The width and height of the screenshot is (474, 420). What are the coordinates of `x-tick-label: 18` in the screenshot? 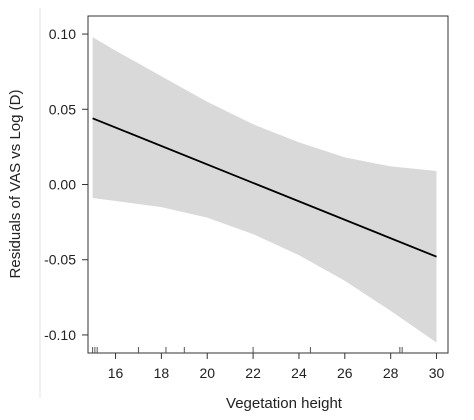 It's located at (162, 373).